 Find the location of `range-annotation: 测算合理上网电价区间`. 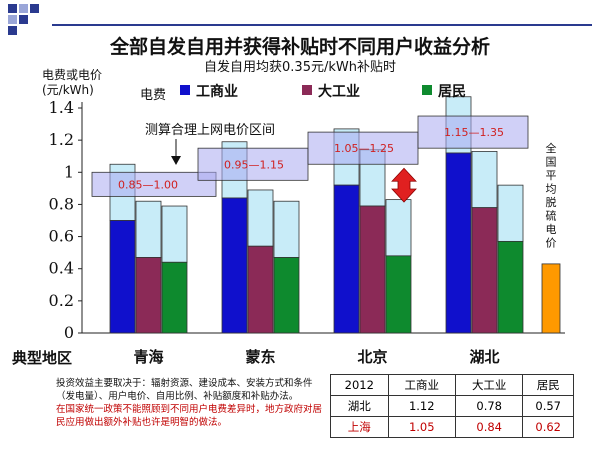

range-annotation: 测算合理上网电价区间 is located at coordinates (210, 130).